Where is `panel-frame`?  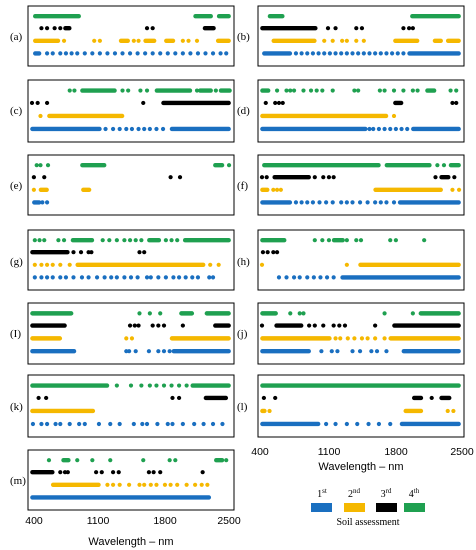
panel-frame is located at coordinates (131, 333).